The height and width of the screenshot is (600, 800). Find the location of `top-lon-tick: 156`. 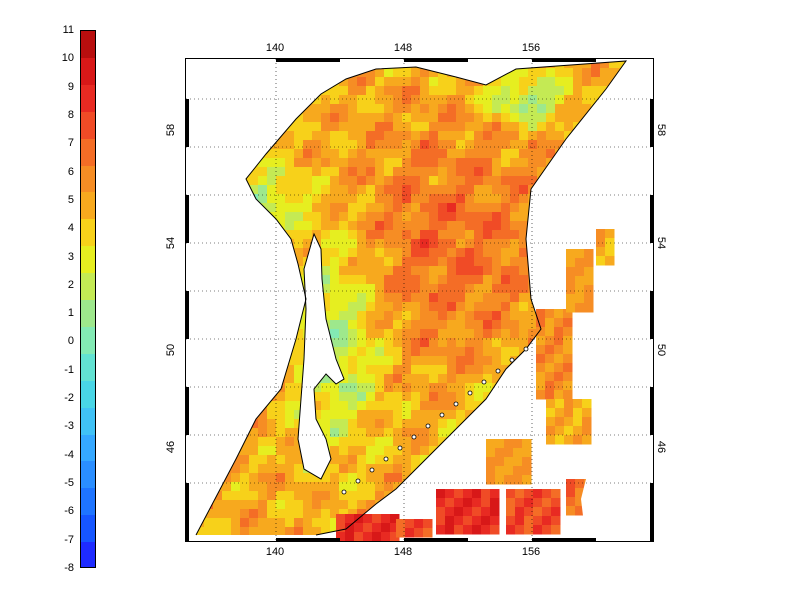

top-lon-tick: 156 is located at coordinates (531, 48).